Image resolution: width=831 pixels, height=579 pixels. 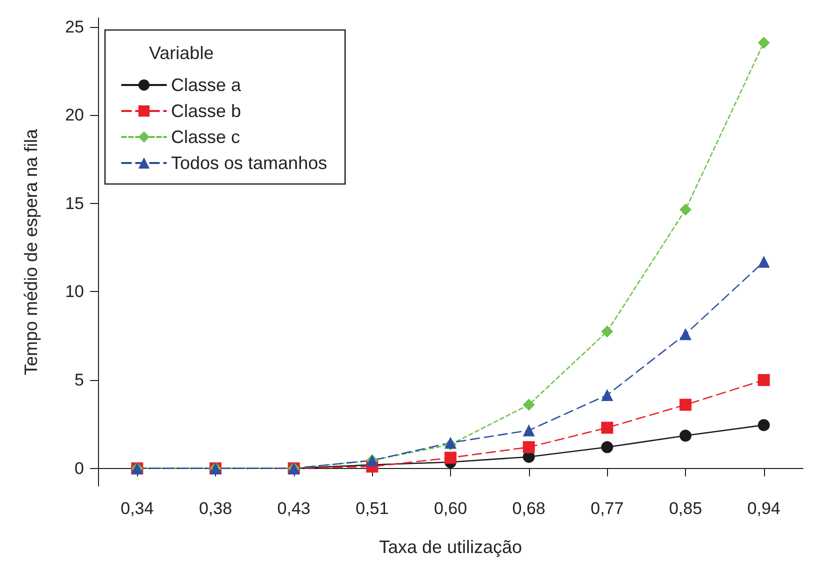 What do you see at coordinates (293, 508) in the screenshot?
I see `x-tick-label: 0,43` at bounding box center [293, 508].